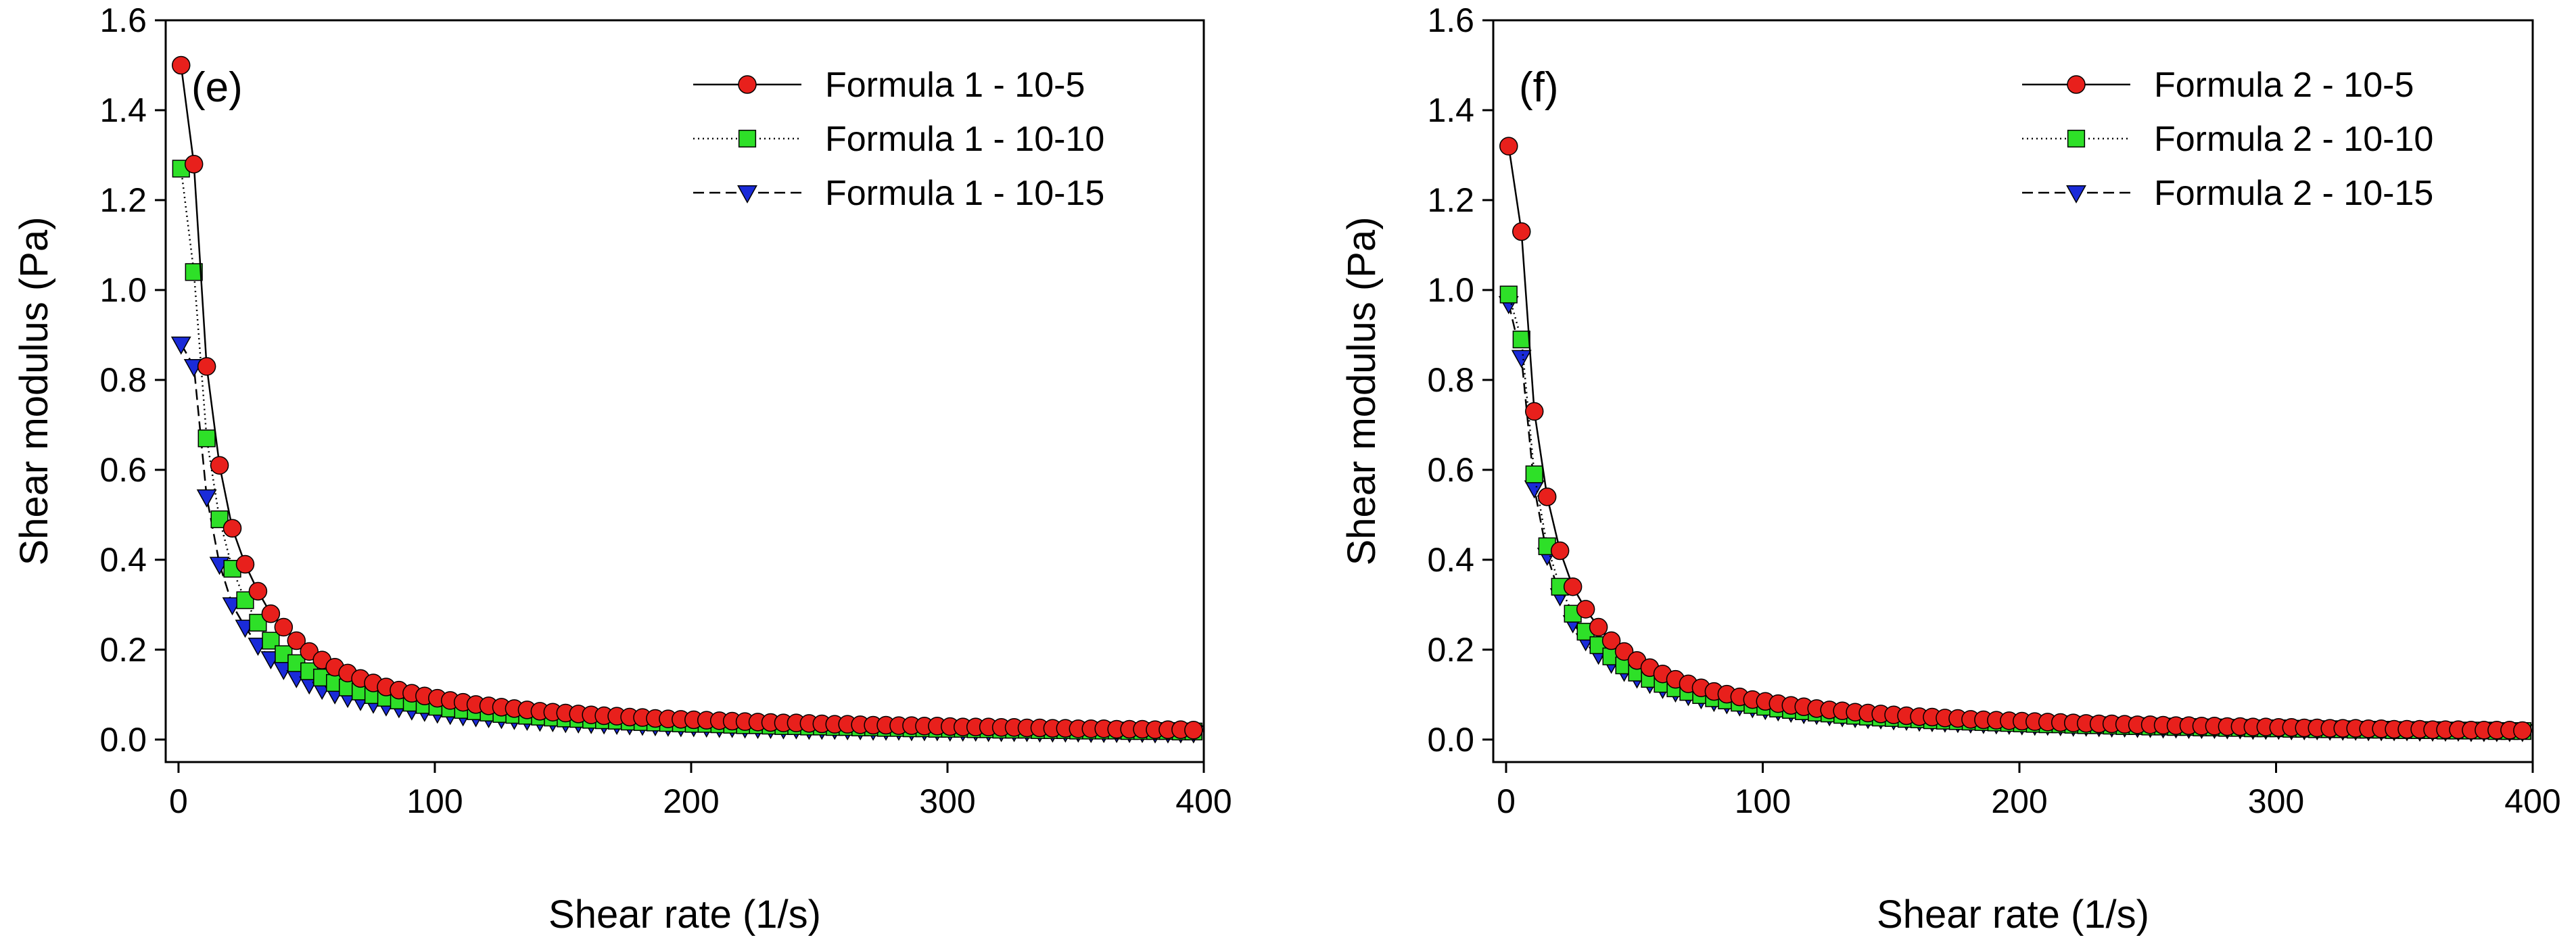  What do you see at coordinates (1539, 88) in the screenshot?
I see `panel-label: (f)` at bounding box center [1539, 88].